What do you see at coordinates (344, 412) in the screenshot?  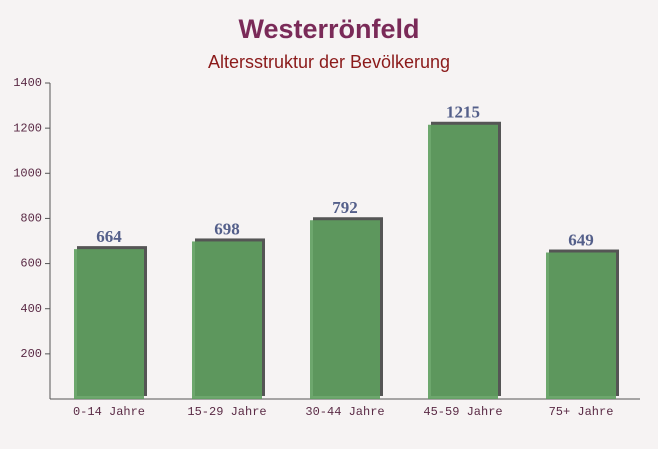 I see `x-tick-label: 30-44 Jahre` at bounding box center [344, 412].